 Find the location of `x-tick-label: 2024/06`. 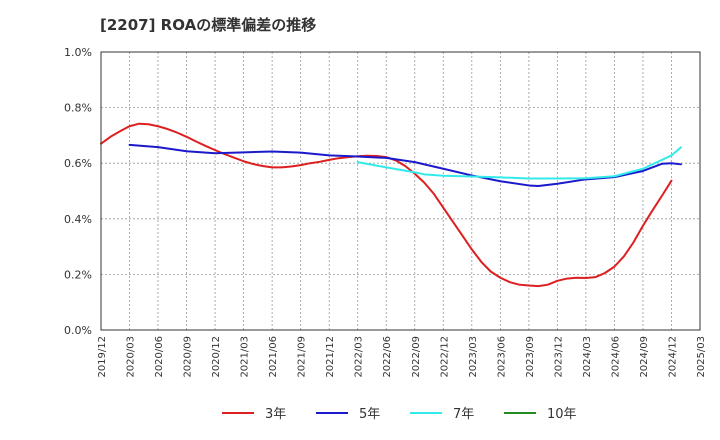

x-tick-label: 2024/06 is located at coordinates (615, 357).